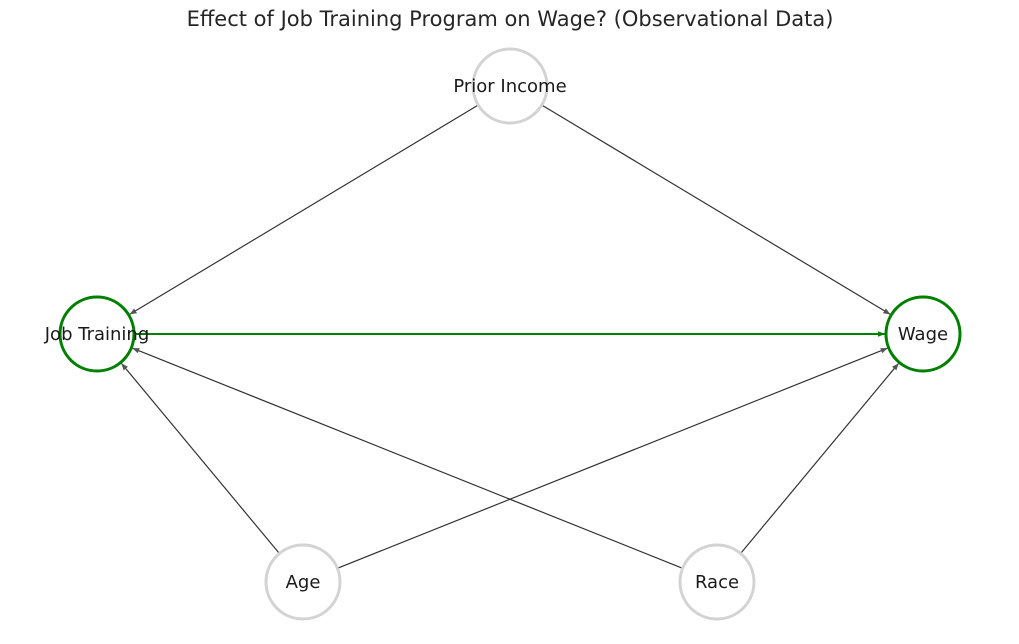 The width and height of the screenshot is (1019, 644). I want to click on node-race: Race, so click(717, 582).